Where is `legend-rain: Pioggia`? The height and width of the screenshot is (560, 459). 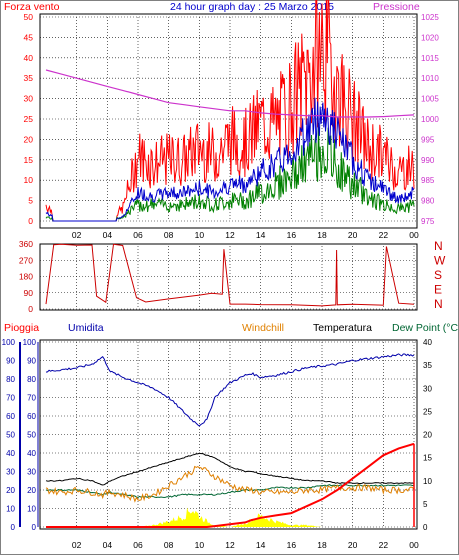 legend-rain: Pioggia is located at coordinates (21, 328).